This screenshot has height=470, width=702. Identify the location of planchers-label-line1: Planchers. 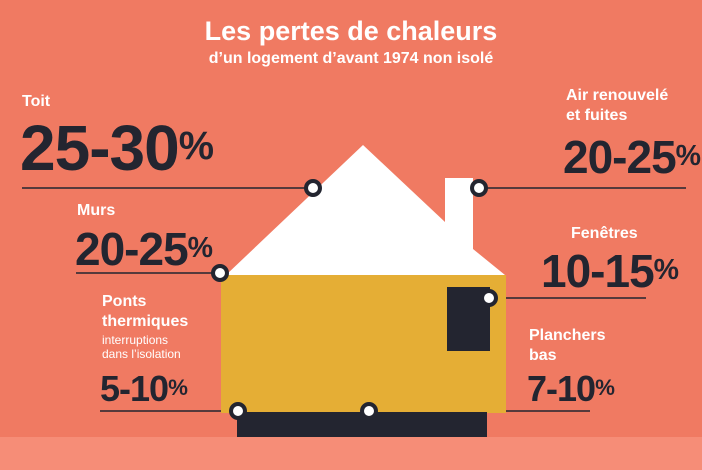
(567, 335).